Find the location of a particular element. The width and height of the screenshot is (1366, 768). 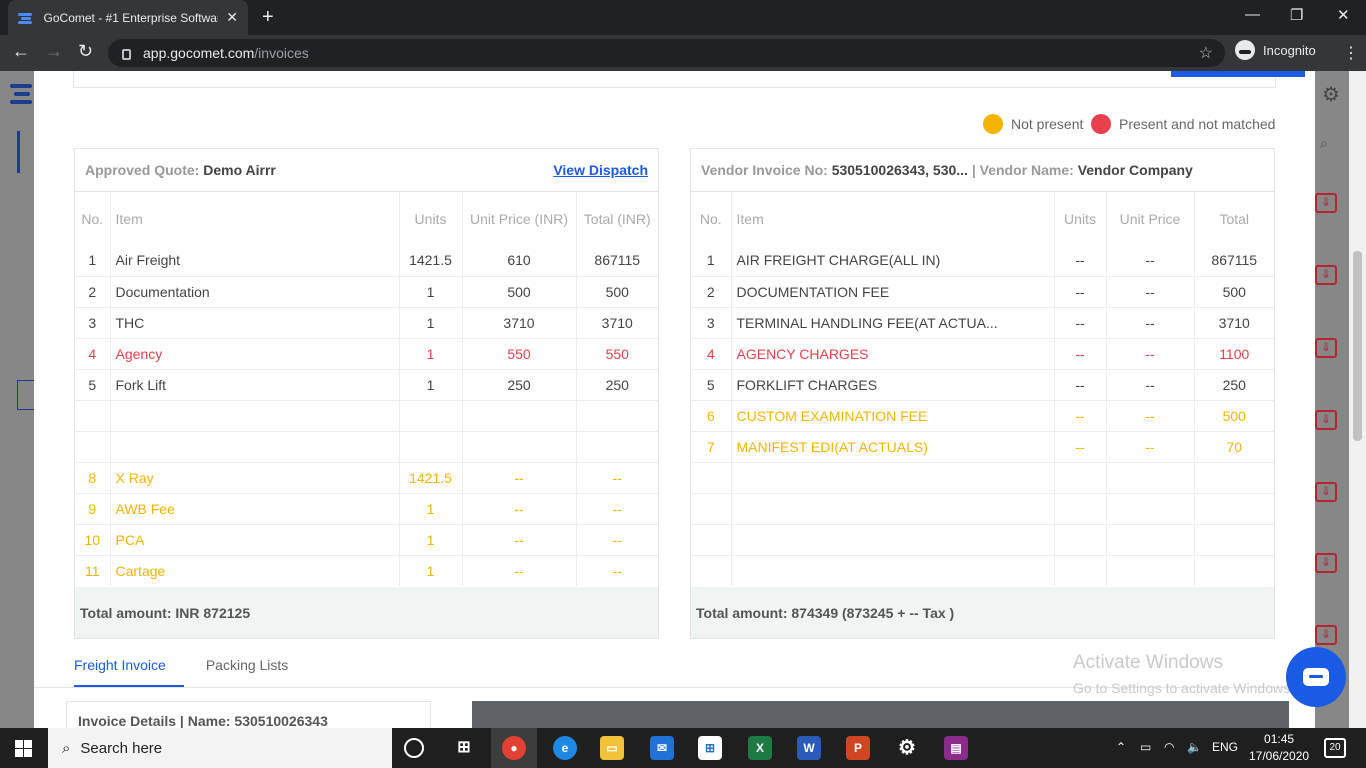

bookmark-star-icon: ☆ is located at coordinates (1205, 53).